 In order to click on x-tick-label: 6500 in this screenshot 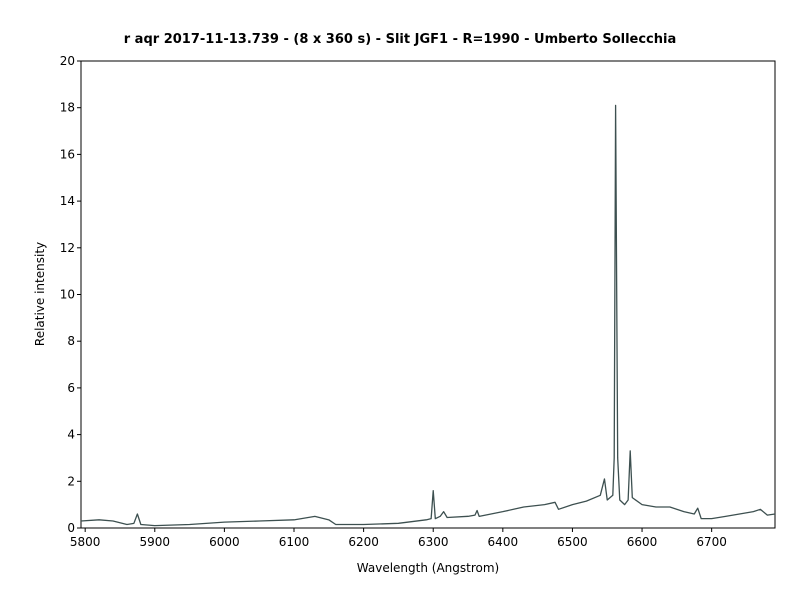, I will do `click(572, 542)`.